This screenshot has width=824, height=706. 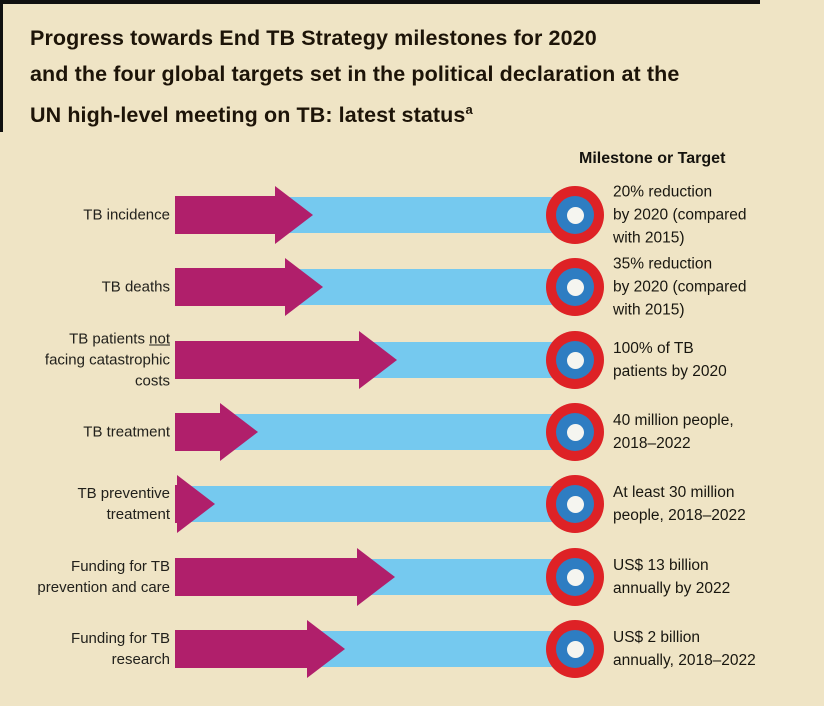 I want to click on row-label: TB deaths, so click(x=90, y=287).